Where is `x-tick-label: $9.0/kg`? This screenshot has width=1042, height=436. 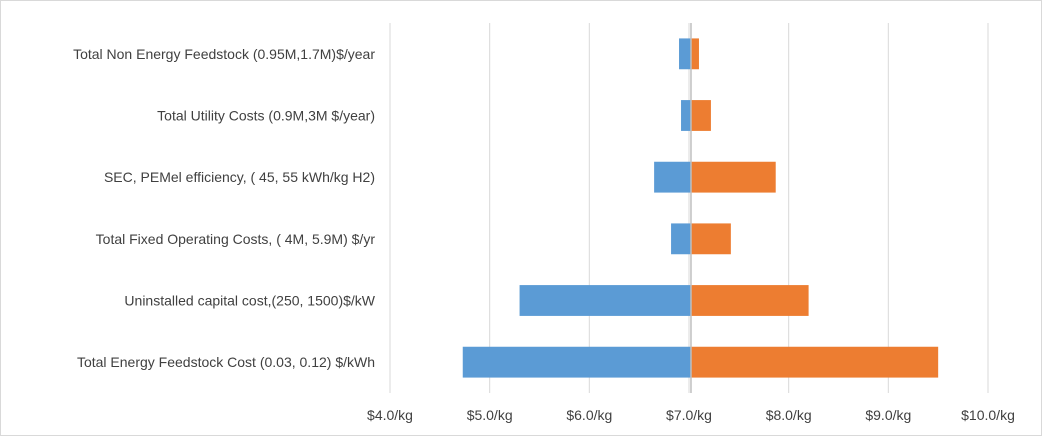 x-tick-label: $9.0/kg is located at coordinates (888, 415).